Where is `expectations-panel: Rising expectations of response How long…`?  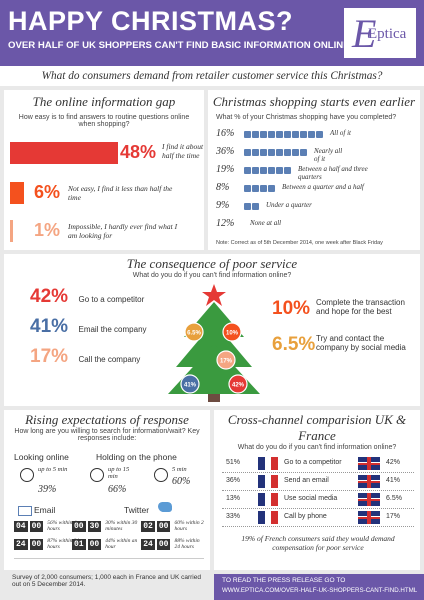
expectations-panel: Rising expectations of response How long… is located at coordinates (107, 490).